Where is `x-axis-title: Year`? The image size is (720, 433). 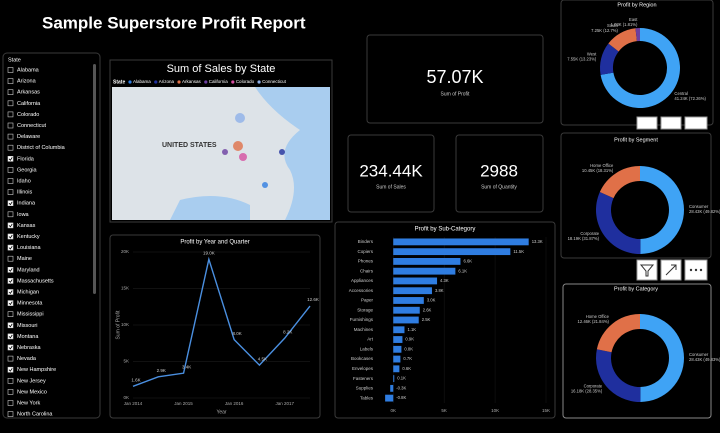 x-axis-title: Year is located at coordinates (221, 412).